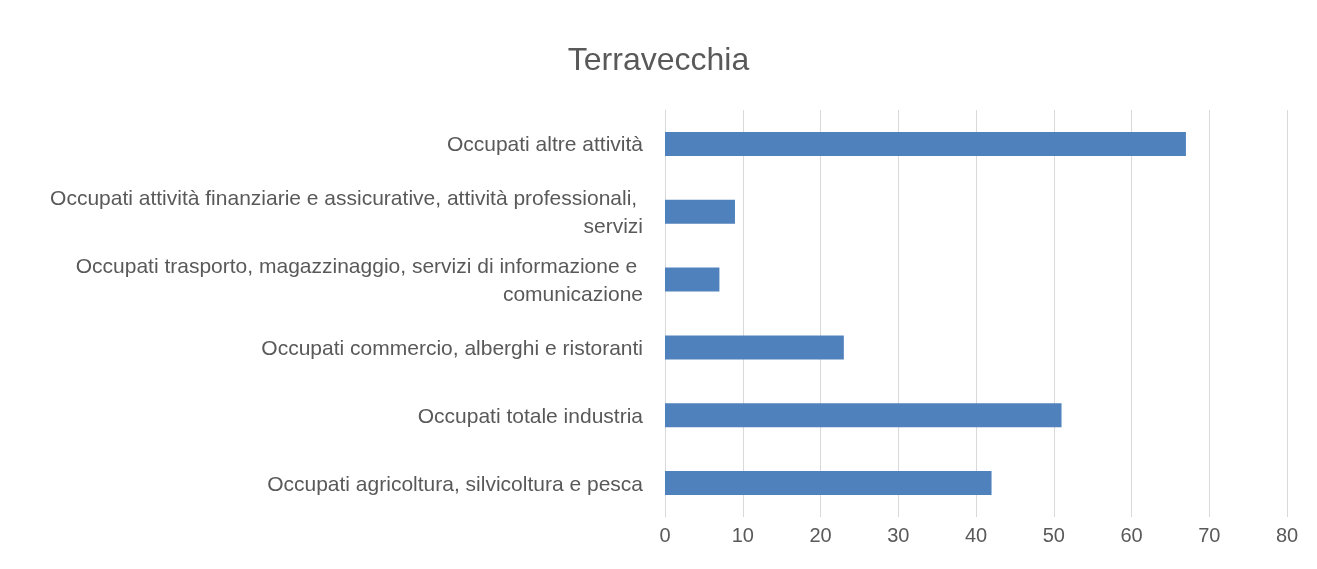 The image size is (1317, 569). Describe the element at coordinates (658, 59) in the screenshot. I see `chart-title: Terravecchia` at that location.